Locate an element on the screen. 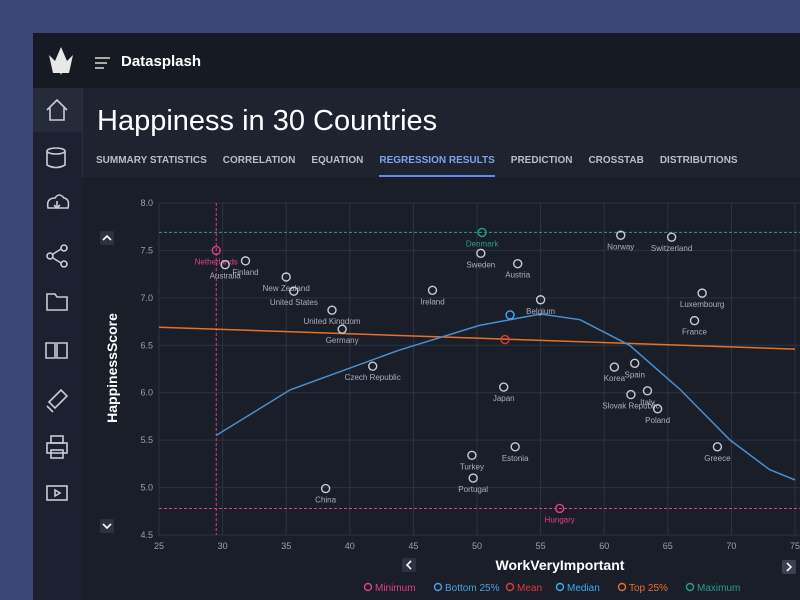  legend-marker is located at coordinates (438, 587).